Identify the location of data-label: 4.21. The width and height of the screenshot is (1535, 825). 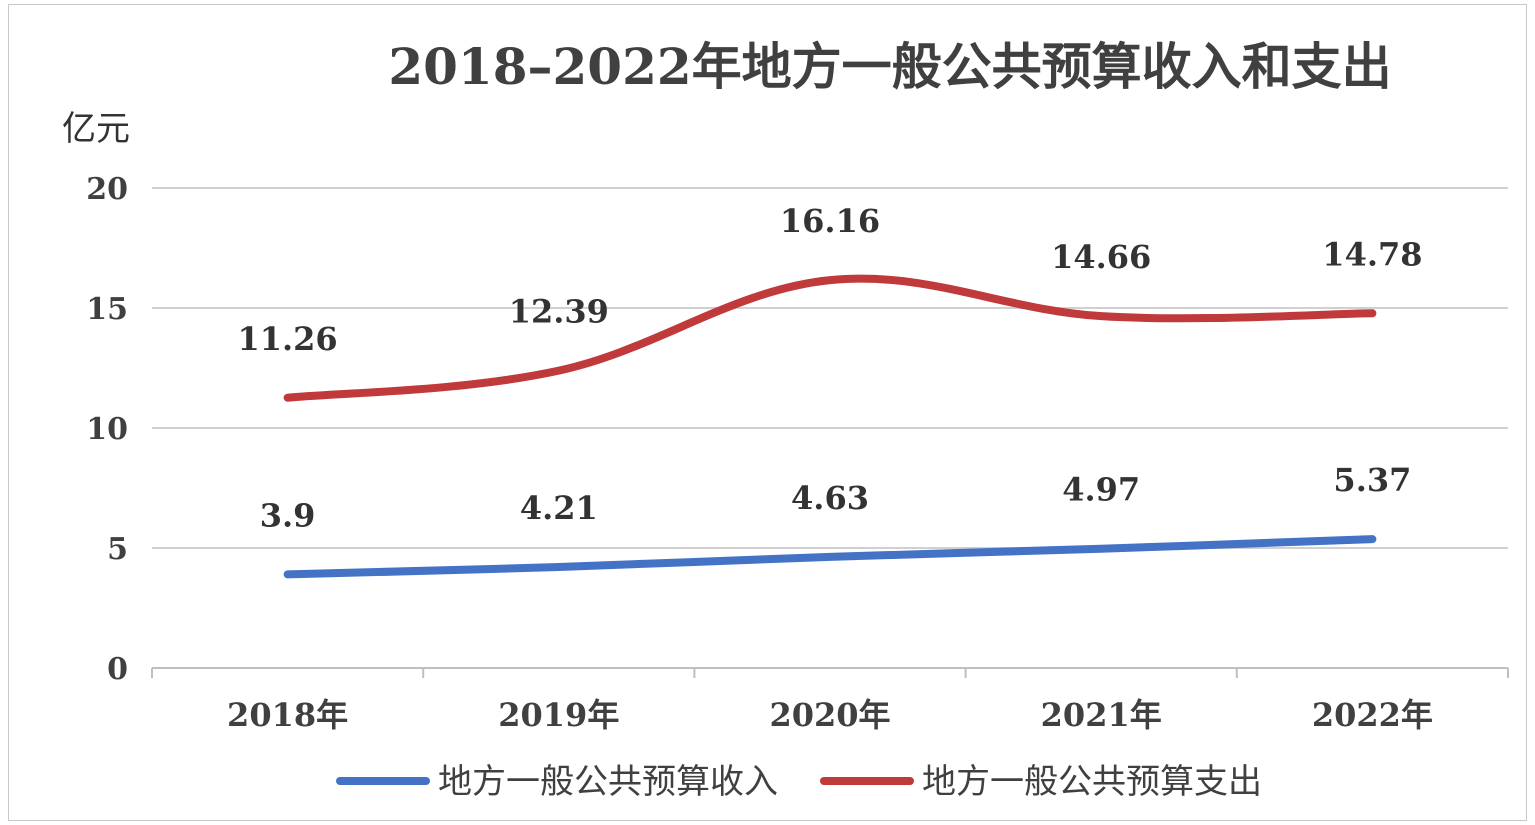
(559, 508).